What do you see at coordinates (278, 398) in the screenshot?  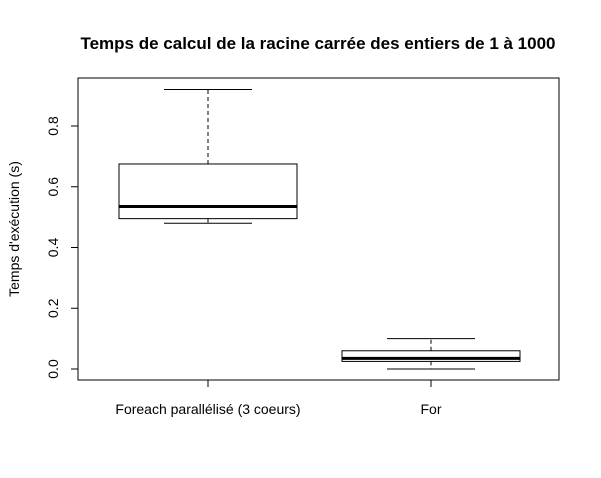 I see `x-axis: Foreach parallélisé (3 coeurs) For` at bounding box center [278, 398].